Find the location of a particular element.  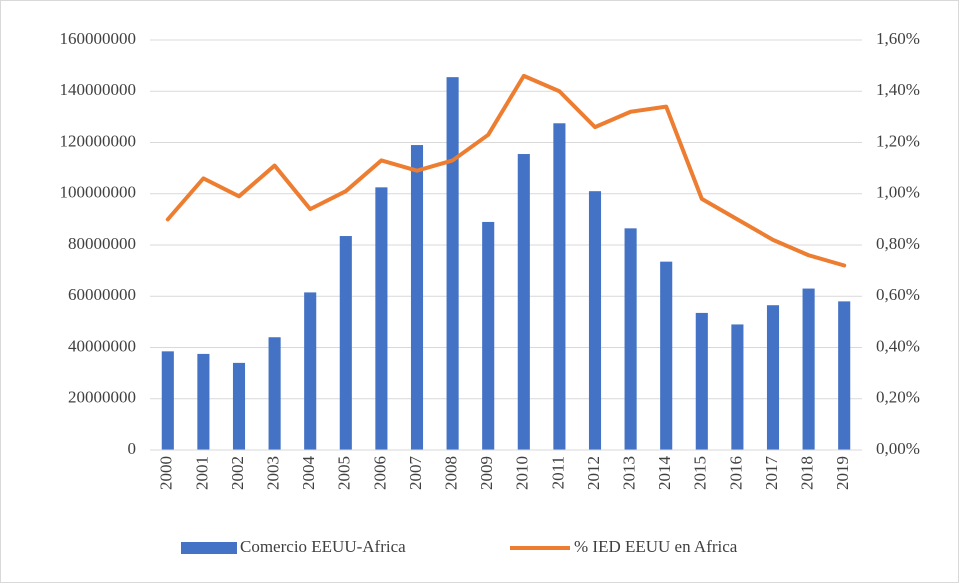

y-tick-label: 140000000 is located at coordinates (98, 89).